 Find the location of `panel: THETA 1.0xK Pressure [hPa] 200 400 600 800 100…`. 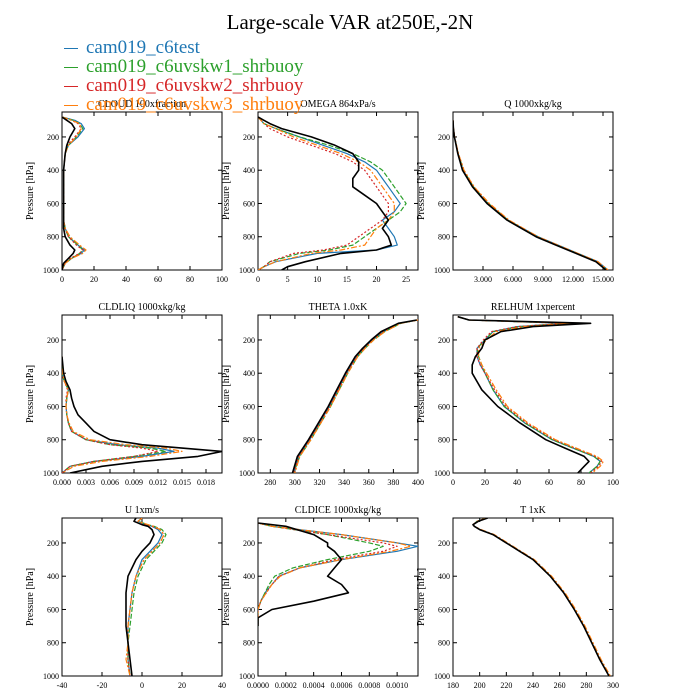

panel: THETA 1.0xK Pressure [hPa] 200 400 600 800 100… is located at coordinates (322, 394).